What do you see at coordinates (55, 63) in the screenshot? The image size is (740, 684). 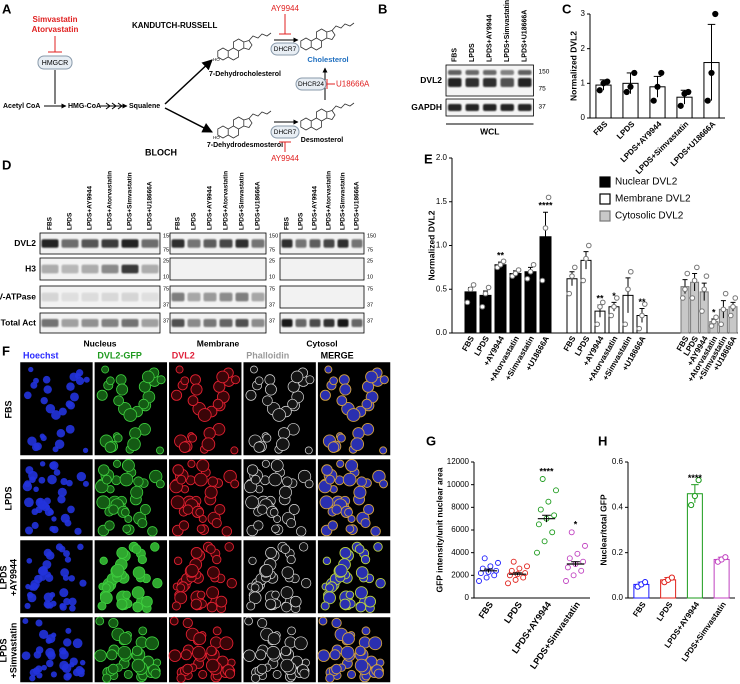 I see `enzyme-label: HMGCR` at bounding box center [55, 63].